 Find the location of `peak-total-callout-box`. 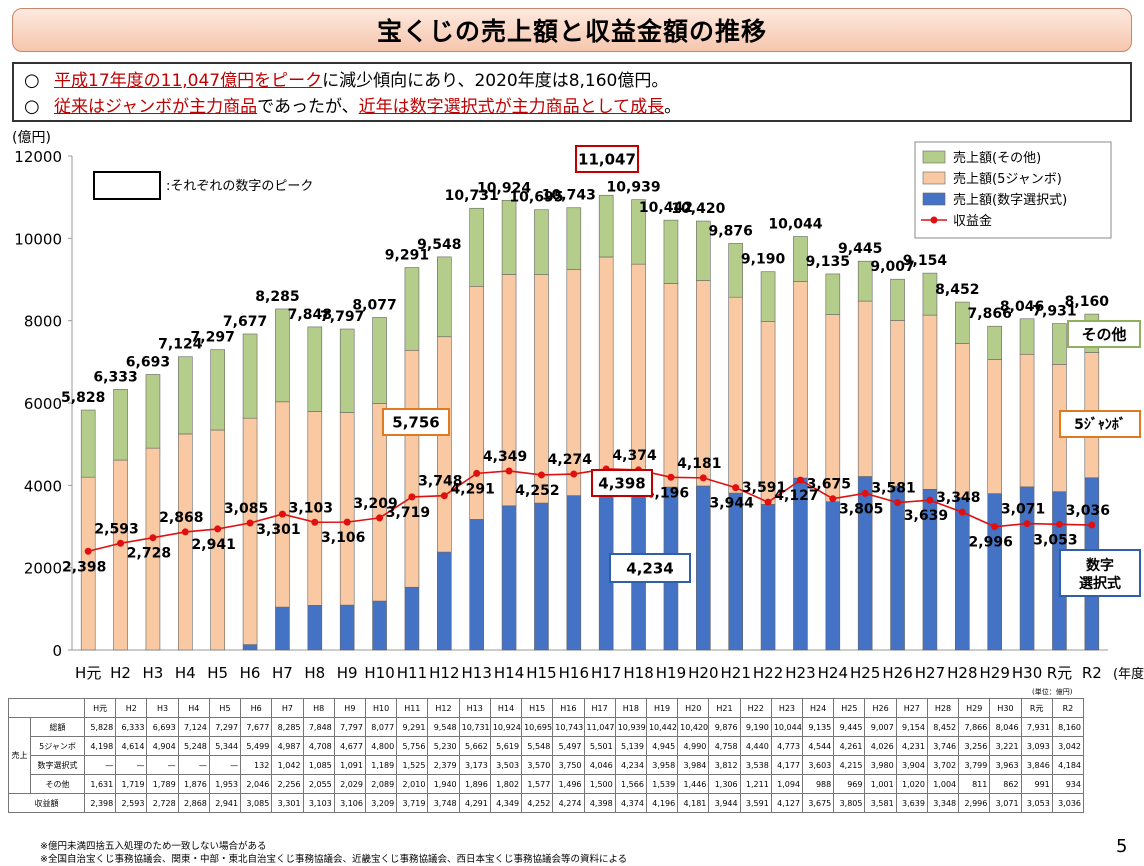

peak-total-callout-box is located at coordinates (607, 159).